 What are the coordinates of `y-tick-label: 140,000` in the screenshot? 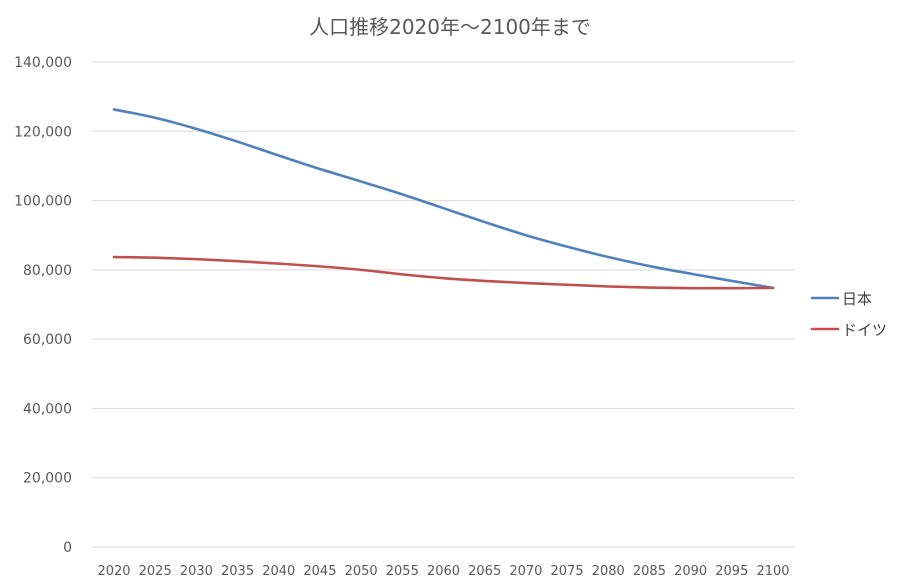 It's located at (43, 63).